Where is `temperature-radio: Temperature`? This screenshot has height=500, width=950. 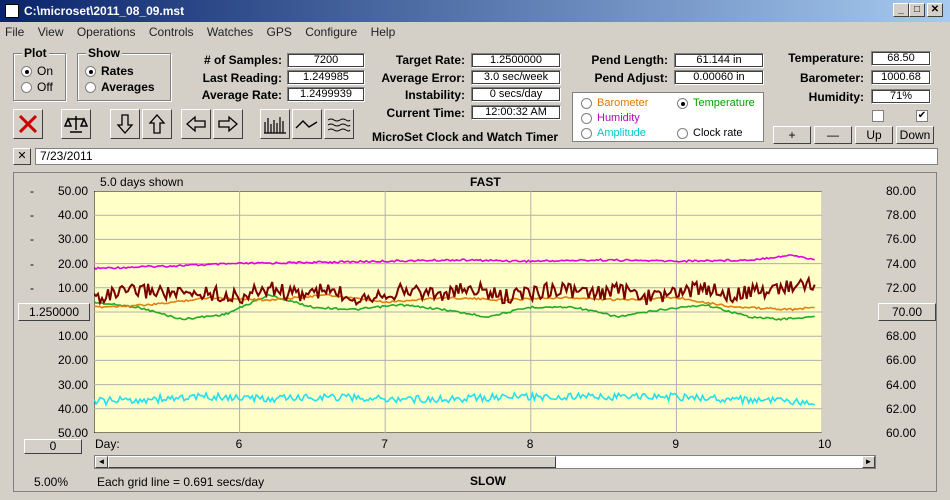
temperature-radio: Temperature is located at coordinates (716, 103).